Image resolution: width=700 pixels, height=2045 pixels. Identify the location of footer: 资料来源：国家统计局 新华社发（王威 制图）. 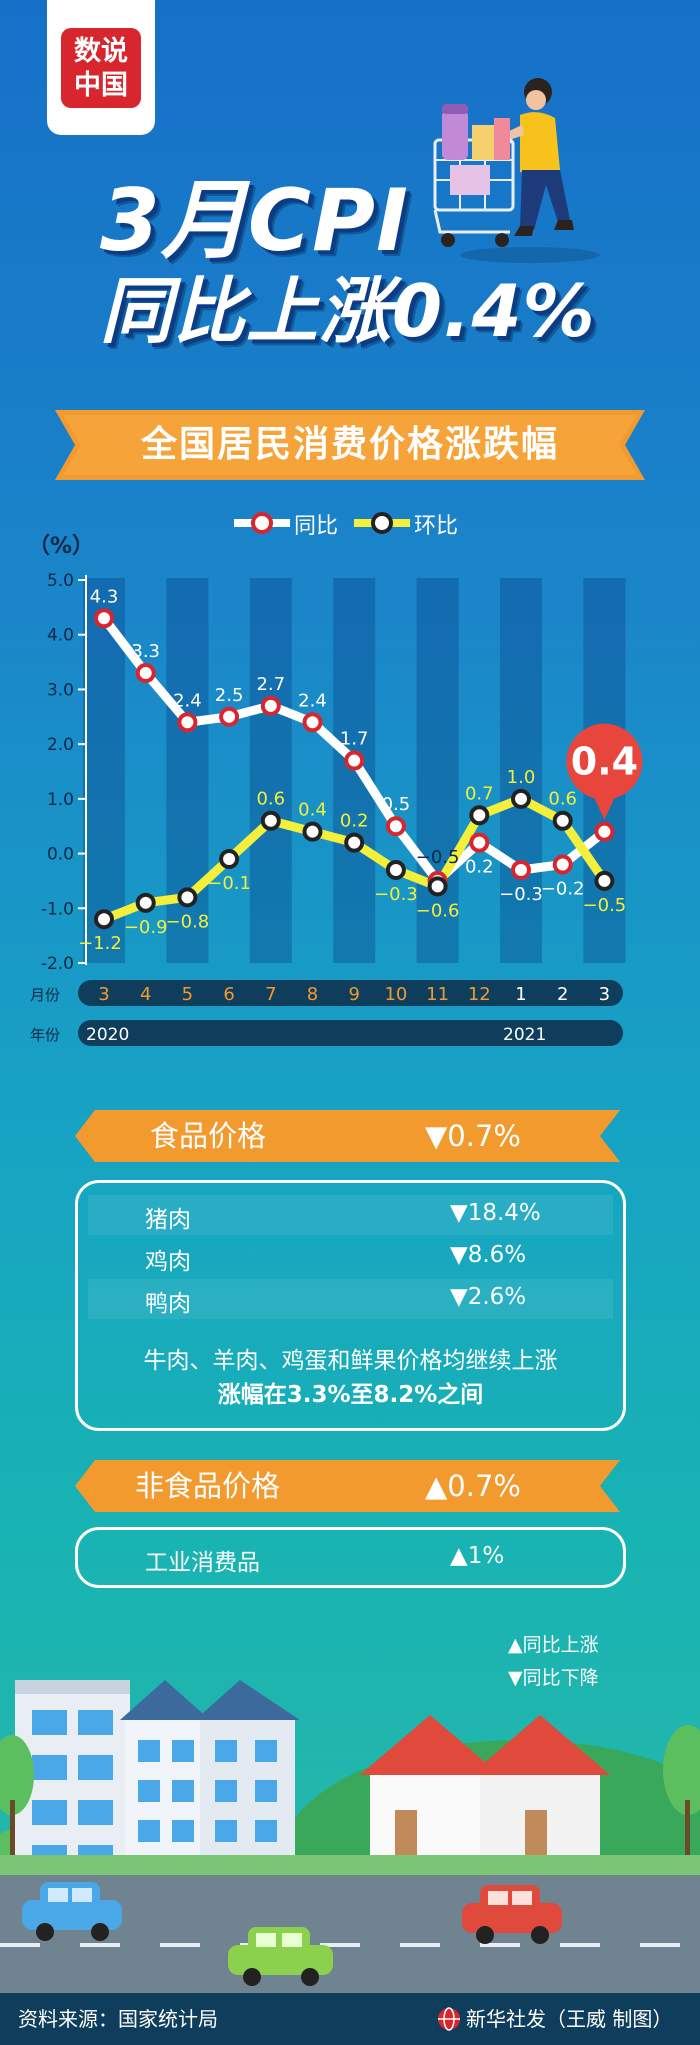
(350, 2019).